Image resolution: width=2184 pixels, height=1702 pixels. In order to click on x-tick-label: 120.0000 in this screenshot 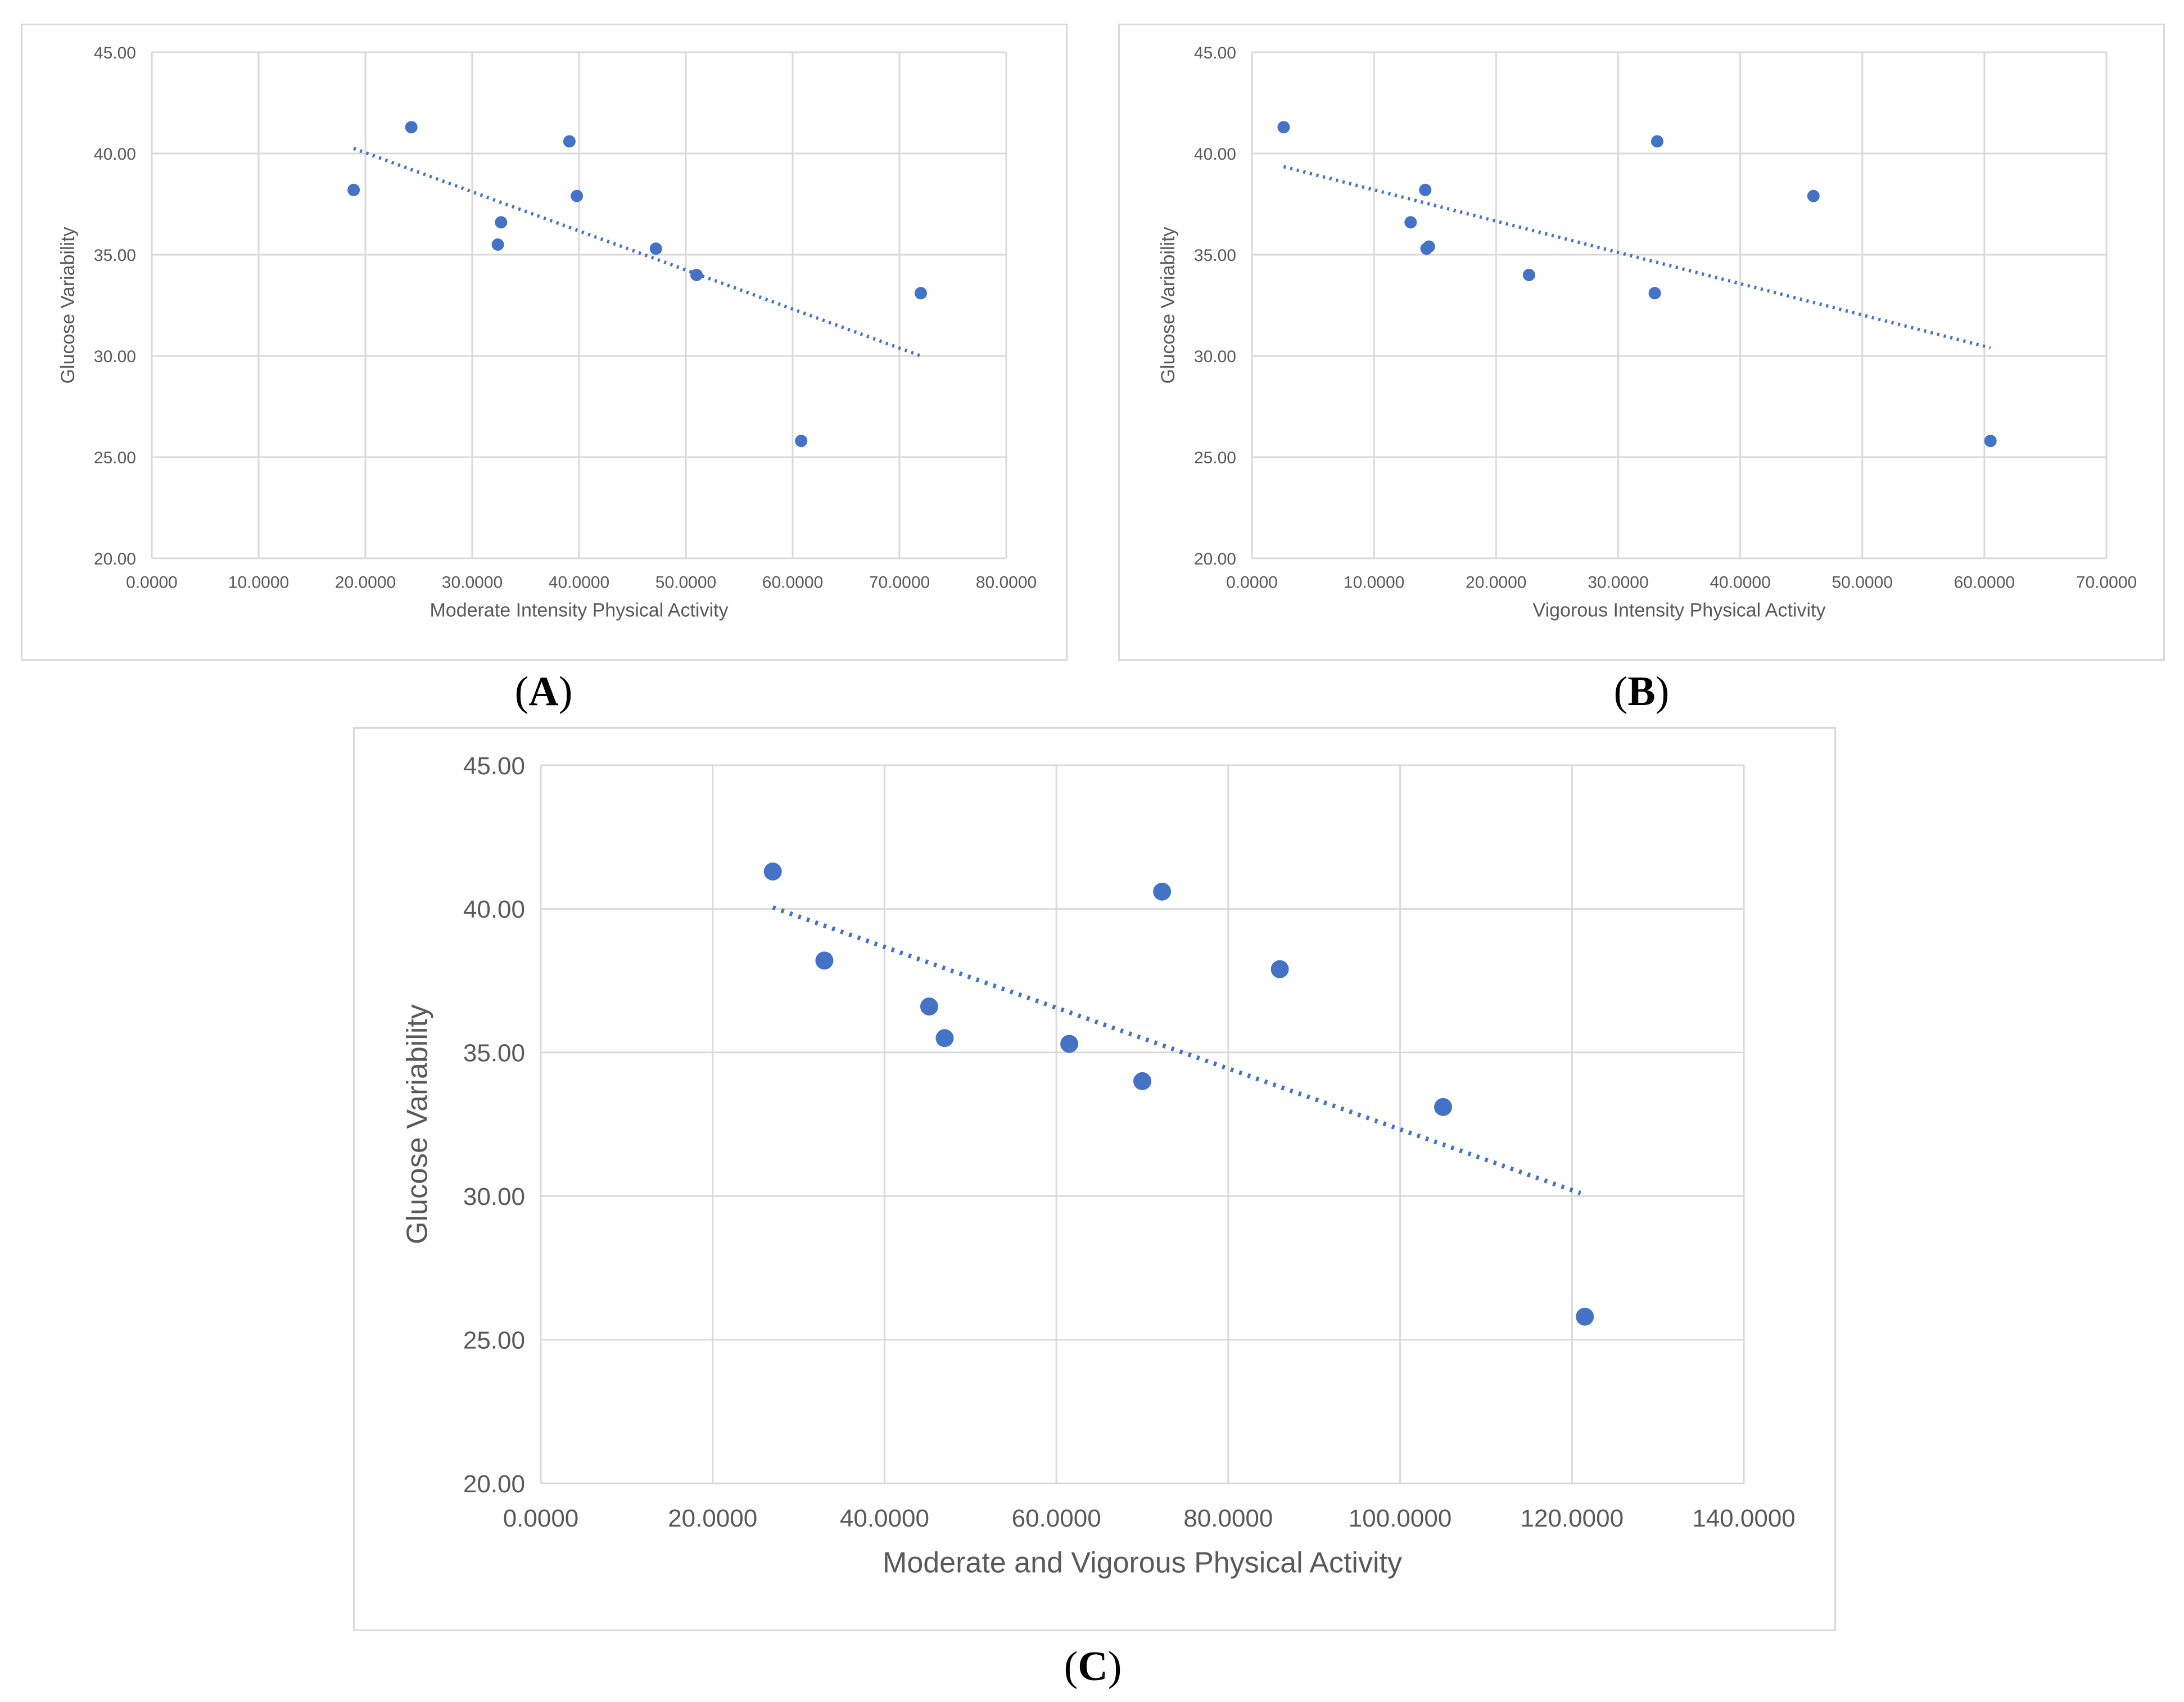, I will do `click(1572, 1518)`.